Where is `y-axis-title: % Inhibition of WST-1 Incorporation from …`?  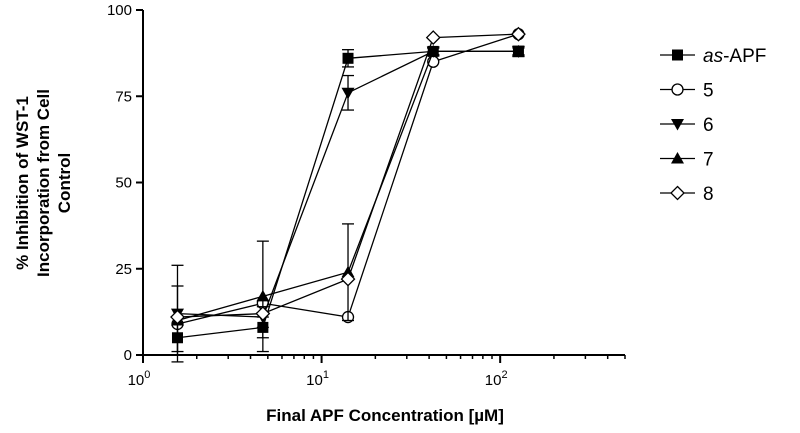 y-axis-title: % Inhibition of WST-1 Incorporation from … is located at coordinates (43, 183).